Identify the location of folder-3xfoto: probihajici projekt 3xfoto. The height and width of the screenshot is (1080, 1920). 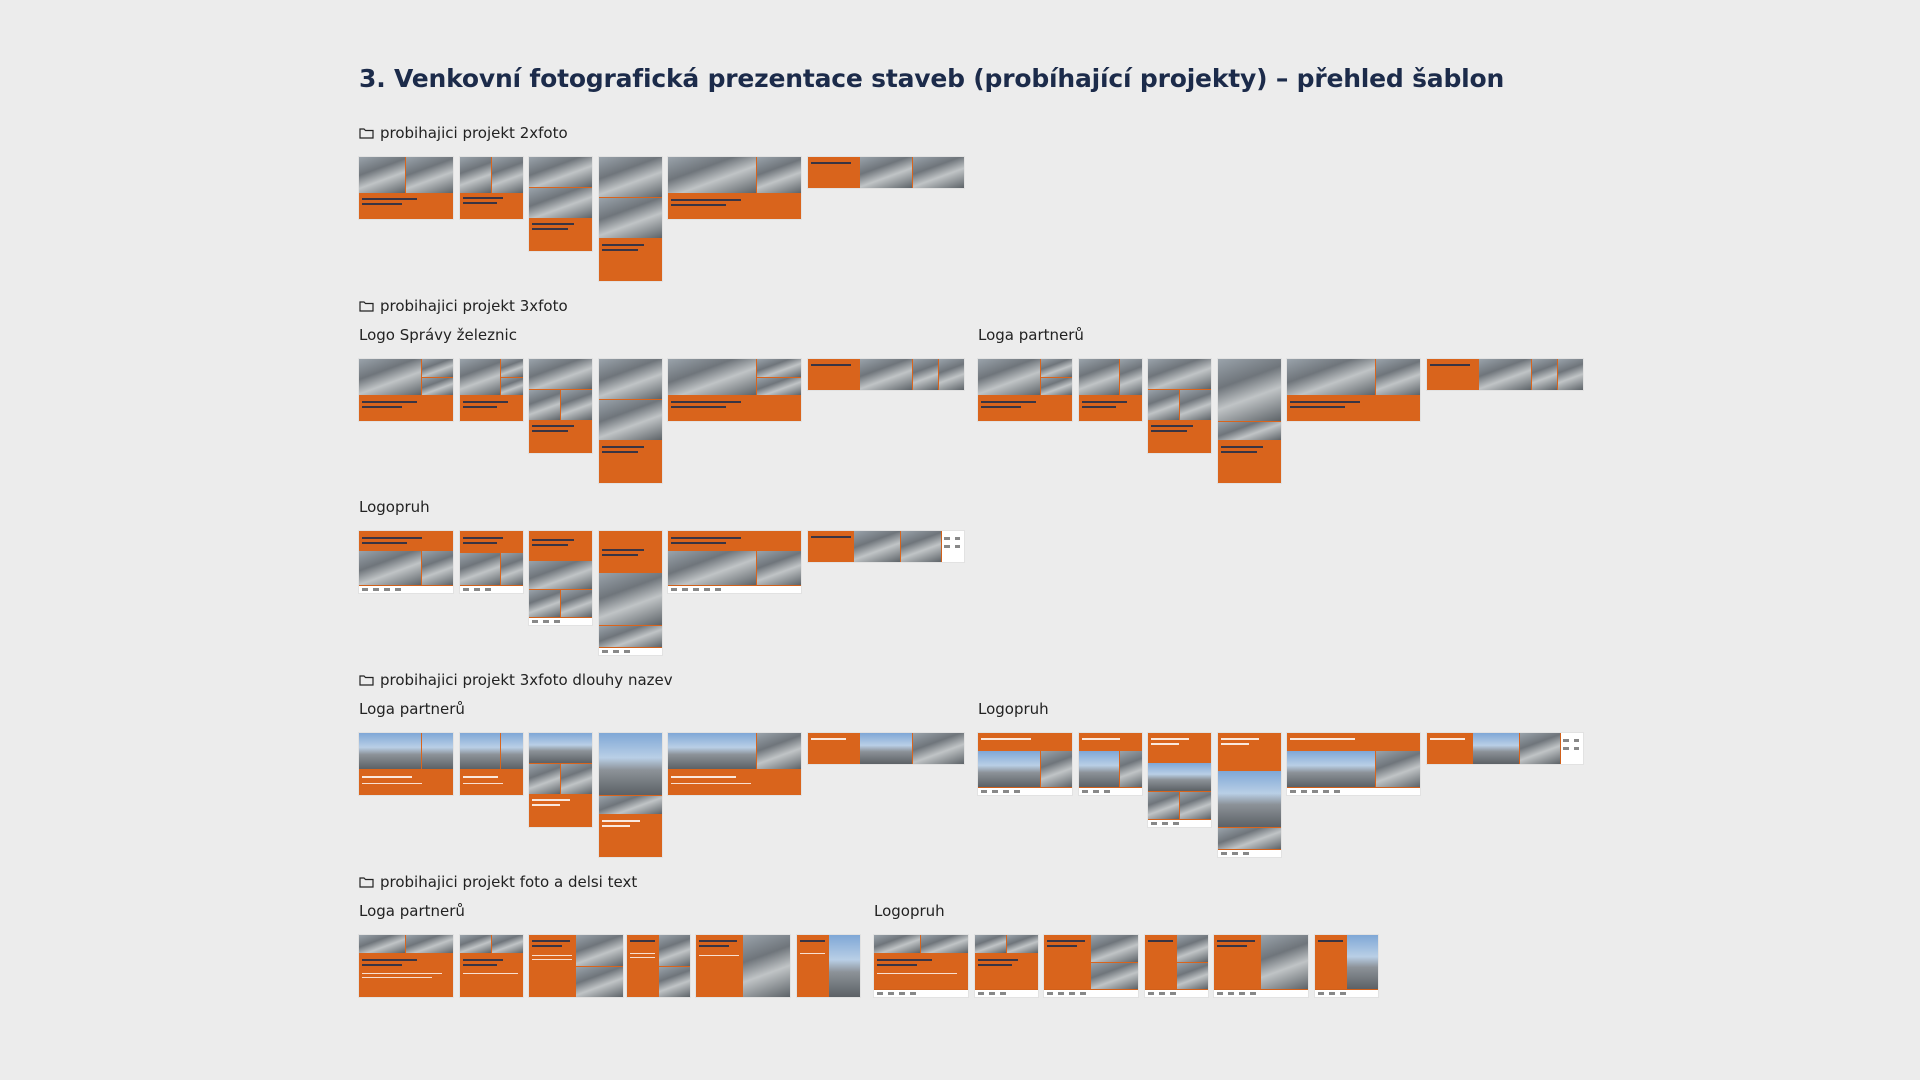
(463, 306).